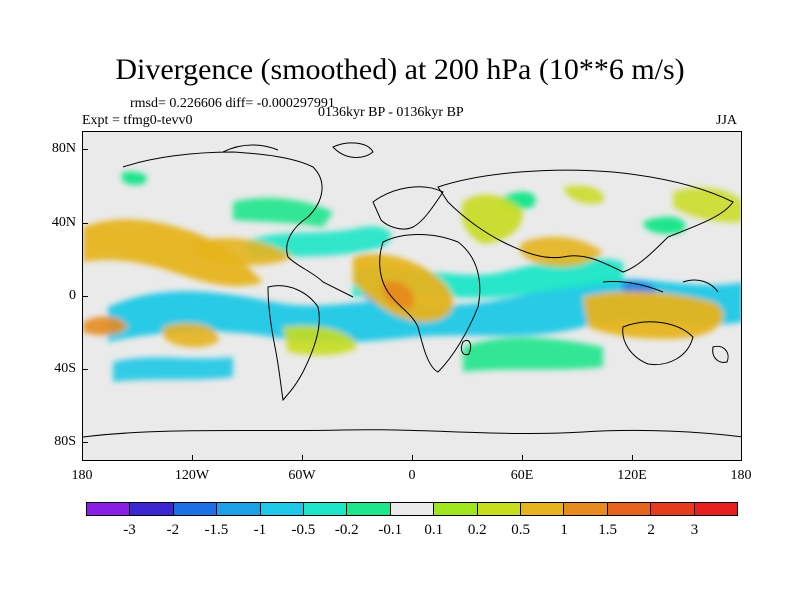 This screenshot has width=800, height=600. What do you see at coordinates (694, 530) in the screenshot?
I see `colorbar-label: 3` at bounding box center [694, 530].